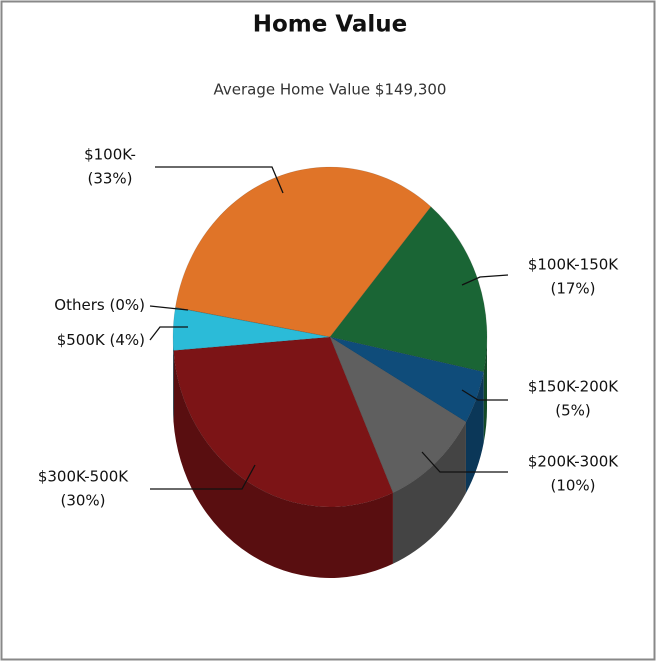 Image resolution: width=657 pixels, height=664 pixels. I want to click on slice-label: $300K-500K, so click(83, 477).